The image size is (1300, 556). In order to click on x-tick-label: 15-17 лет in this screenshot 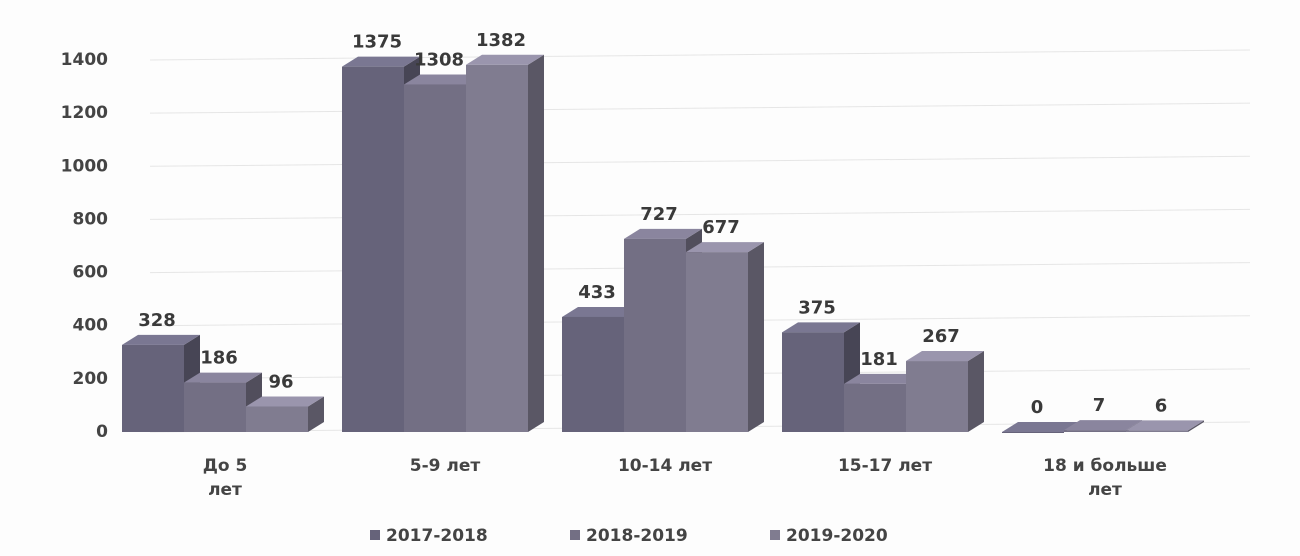, I will do `click(885, 466)`.